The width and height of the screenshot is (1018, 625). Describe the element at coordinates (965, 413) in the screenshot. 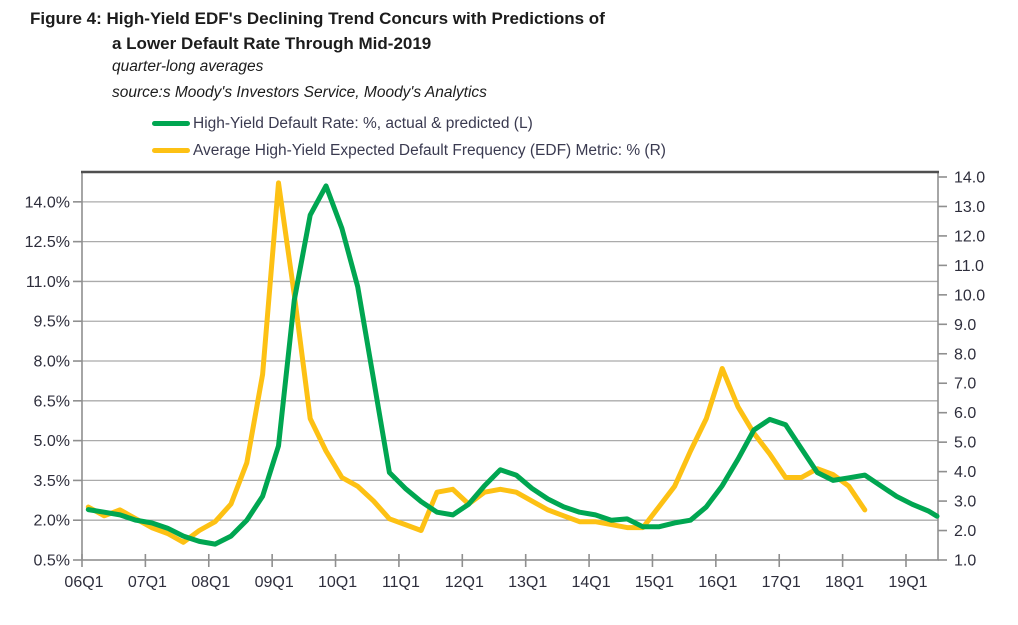

I see `axis-tick-label: 6.0` at that location.